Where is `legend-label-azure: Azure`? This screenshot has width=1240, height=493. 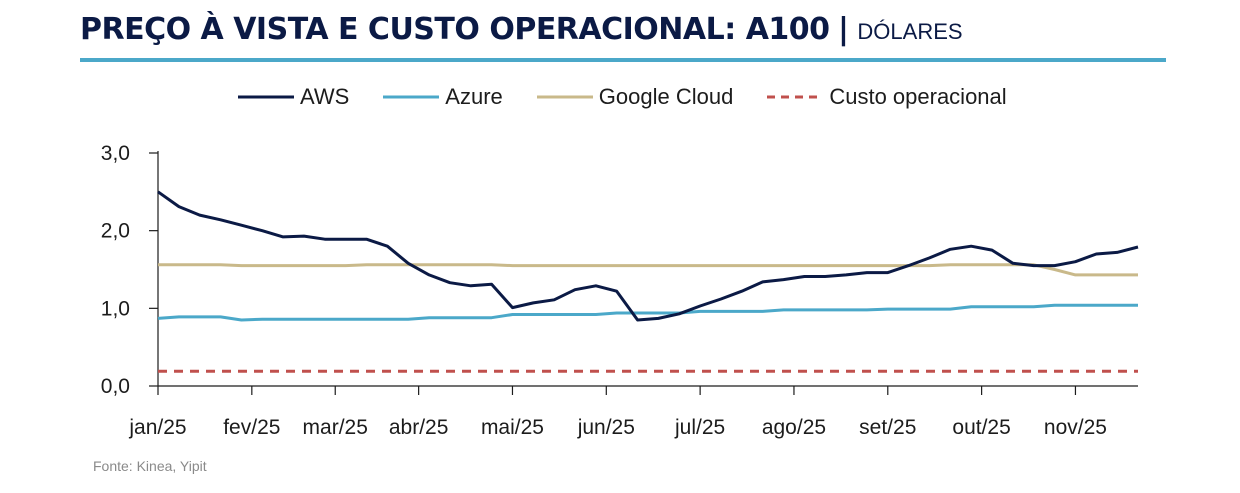
legend-label-azure: Azure is located at coordinates (474, 96).